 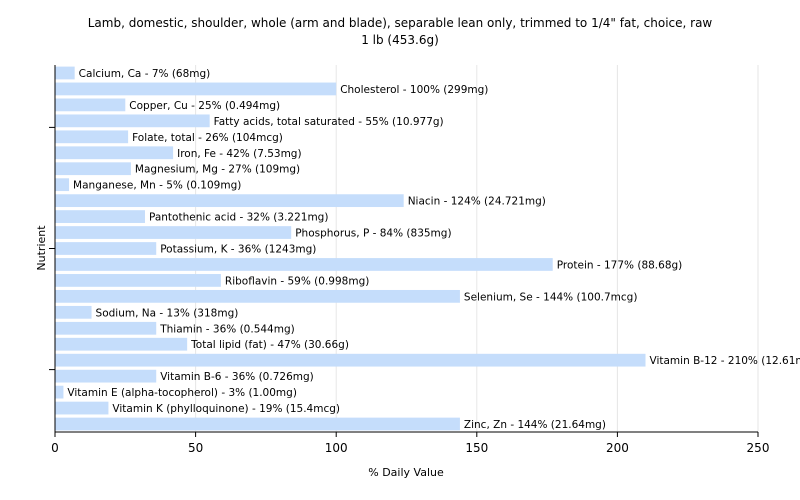 What do you see at coordinates (207, 138) in the screenshot?
I see `bar-label: Folate, total - 26% (104mcg)` at bounding box center [207, 138].